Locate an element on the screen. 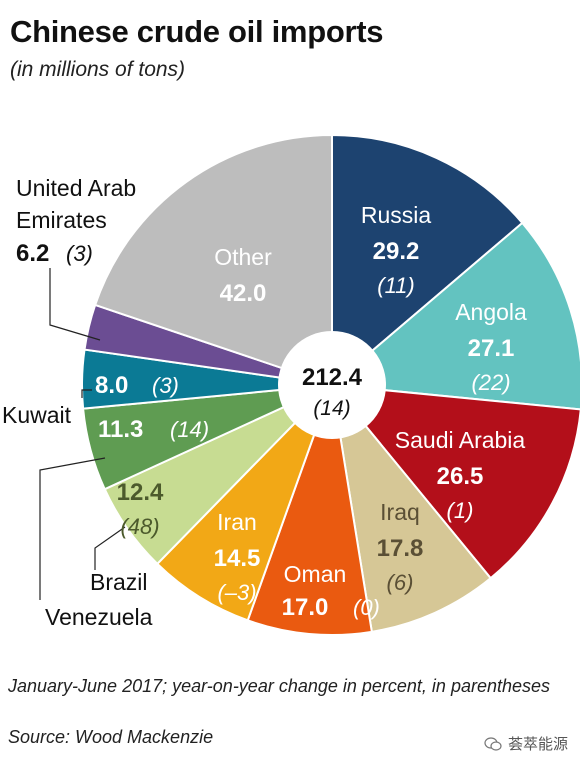  slice-change-angola: (22) is located at coordinates (490, 382).